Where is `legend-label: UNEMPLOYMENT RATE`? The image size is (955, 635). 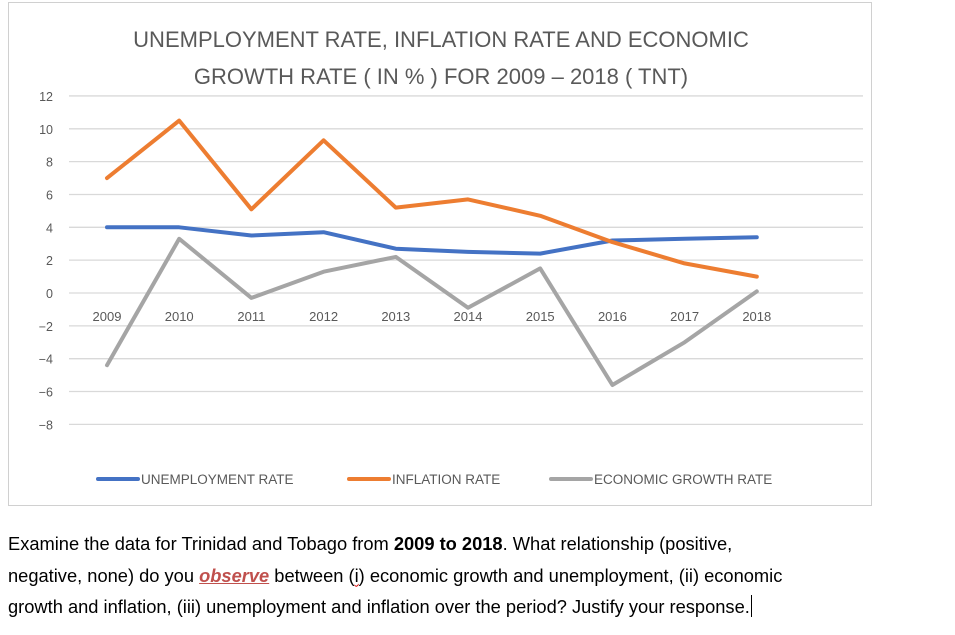
legend-label: UNEMPLOYMENT RATE is located at coordinates (217, 479).